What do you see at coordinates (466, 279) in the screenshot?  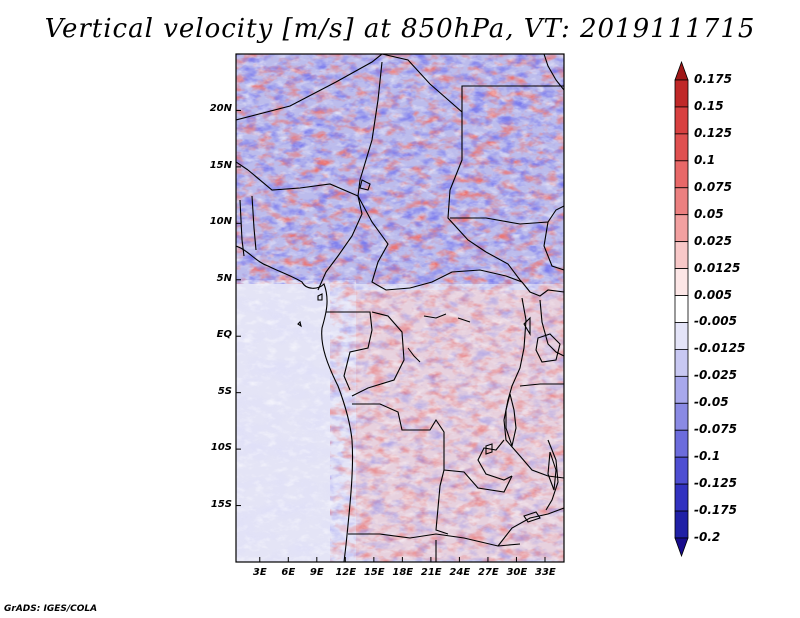 I see `border-car-south` at bounding box center [466, 279].